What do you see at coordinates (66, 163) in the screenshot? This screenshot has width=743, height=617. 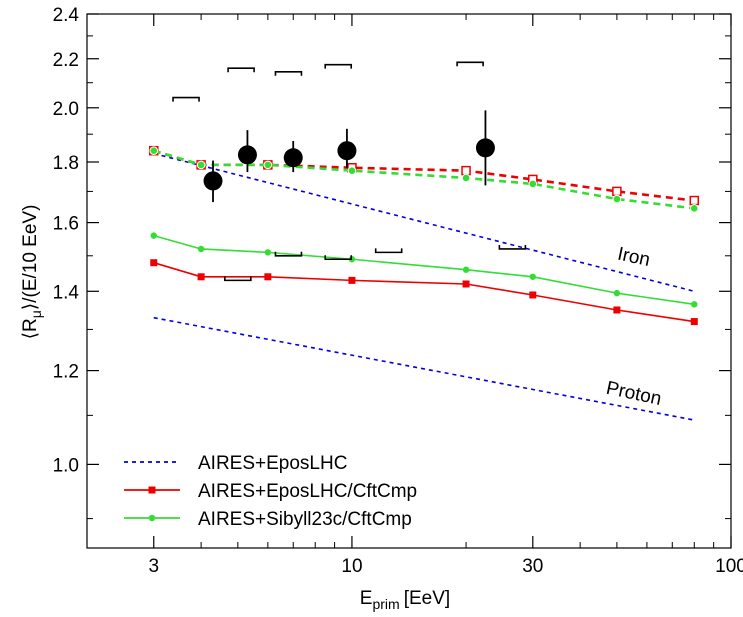 I see `y-tick-label: 1.8` at bounding box center [66, 163].